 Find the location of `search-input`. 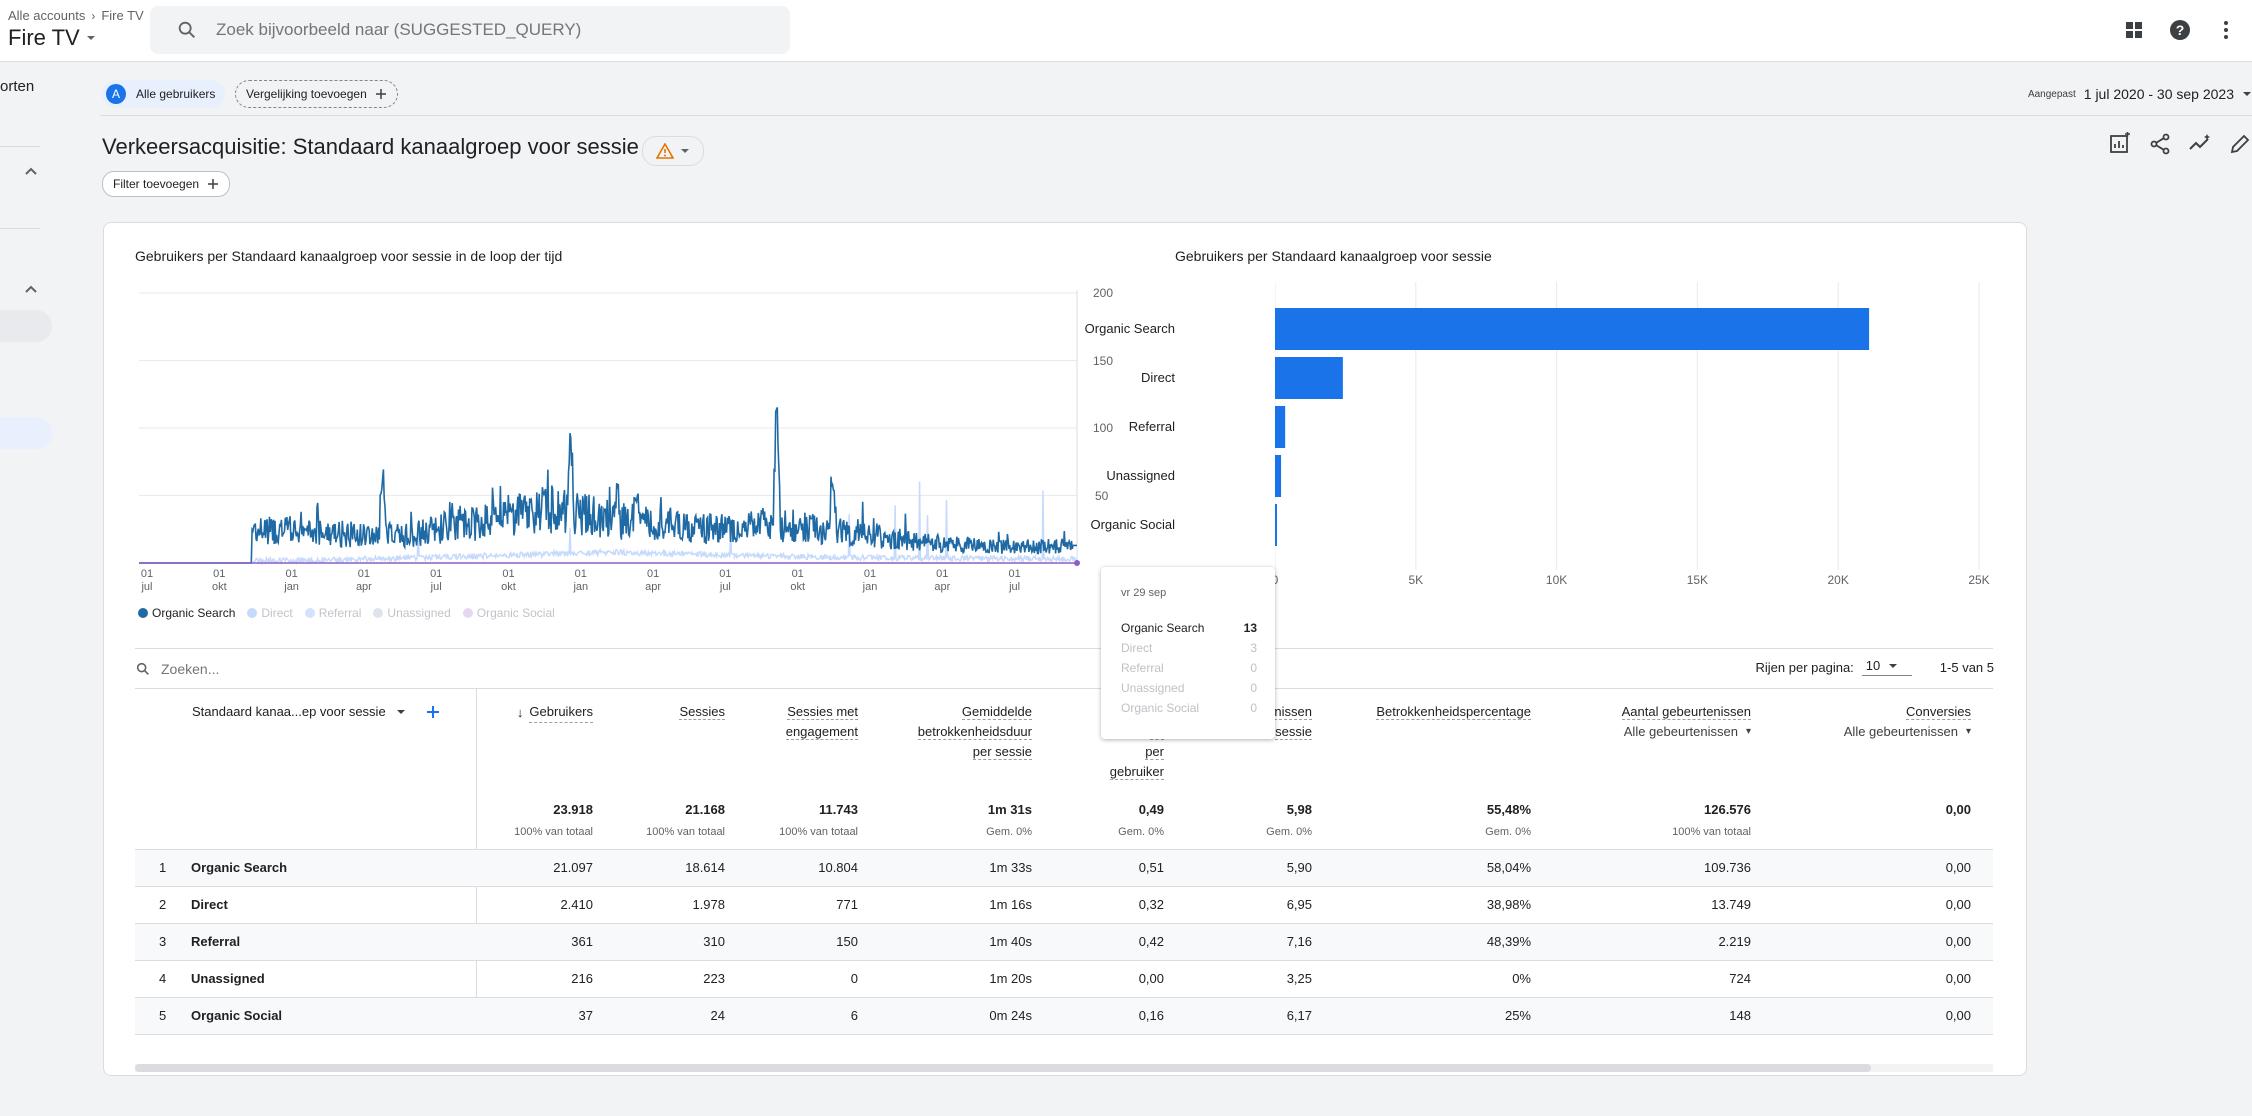

search-input is located at coordinates (496, 30).